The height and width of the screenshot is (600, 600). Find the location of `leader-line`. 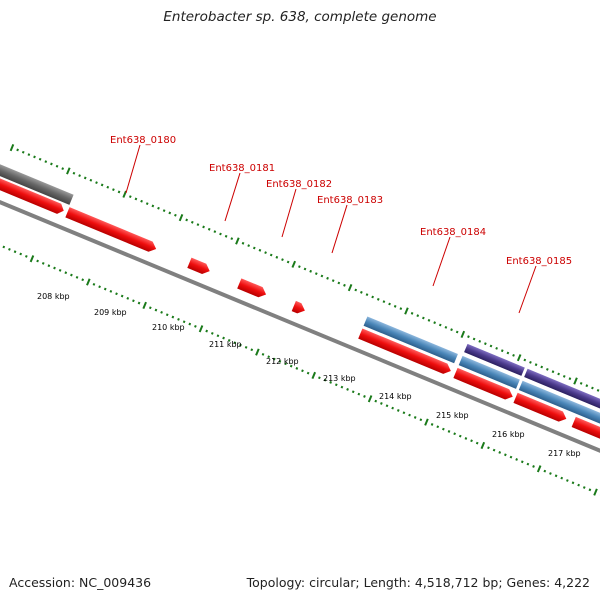

leader-line is located at coordinates (232, 197).